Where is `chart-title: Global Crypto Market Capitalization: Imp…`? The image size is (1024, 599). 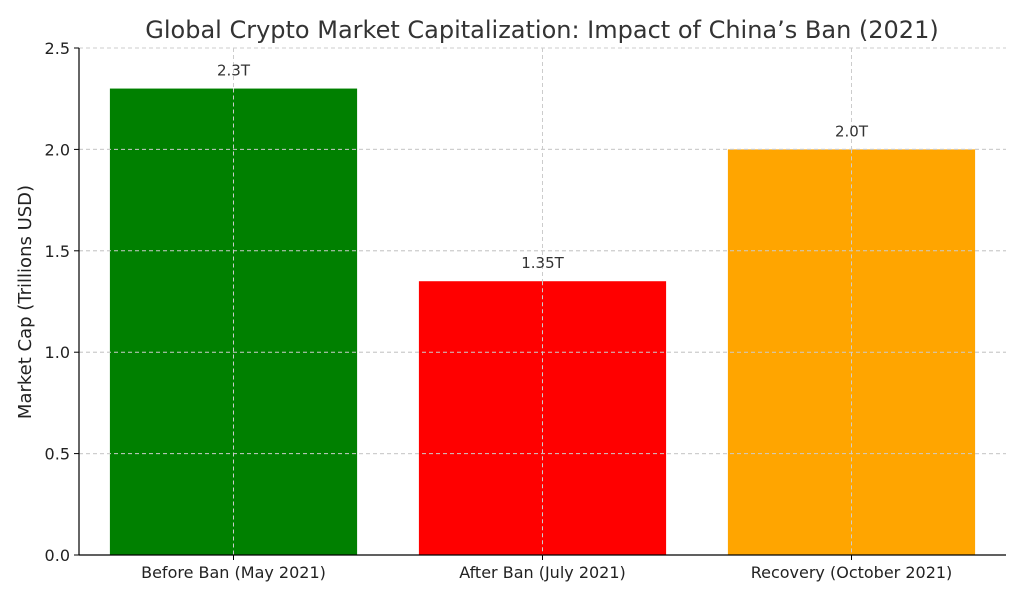 chart-title: Global Crypto Market Capitalization: Imp… is located at coordinates (541, 30).